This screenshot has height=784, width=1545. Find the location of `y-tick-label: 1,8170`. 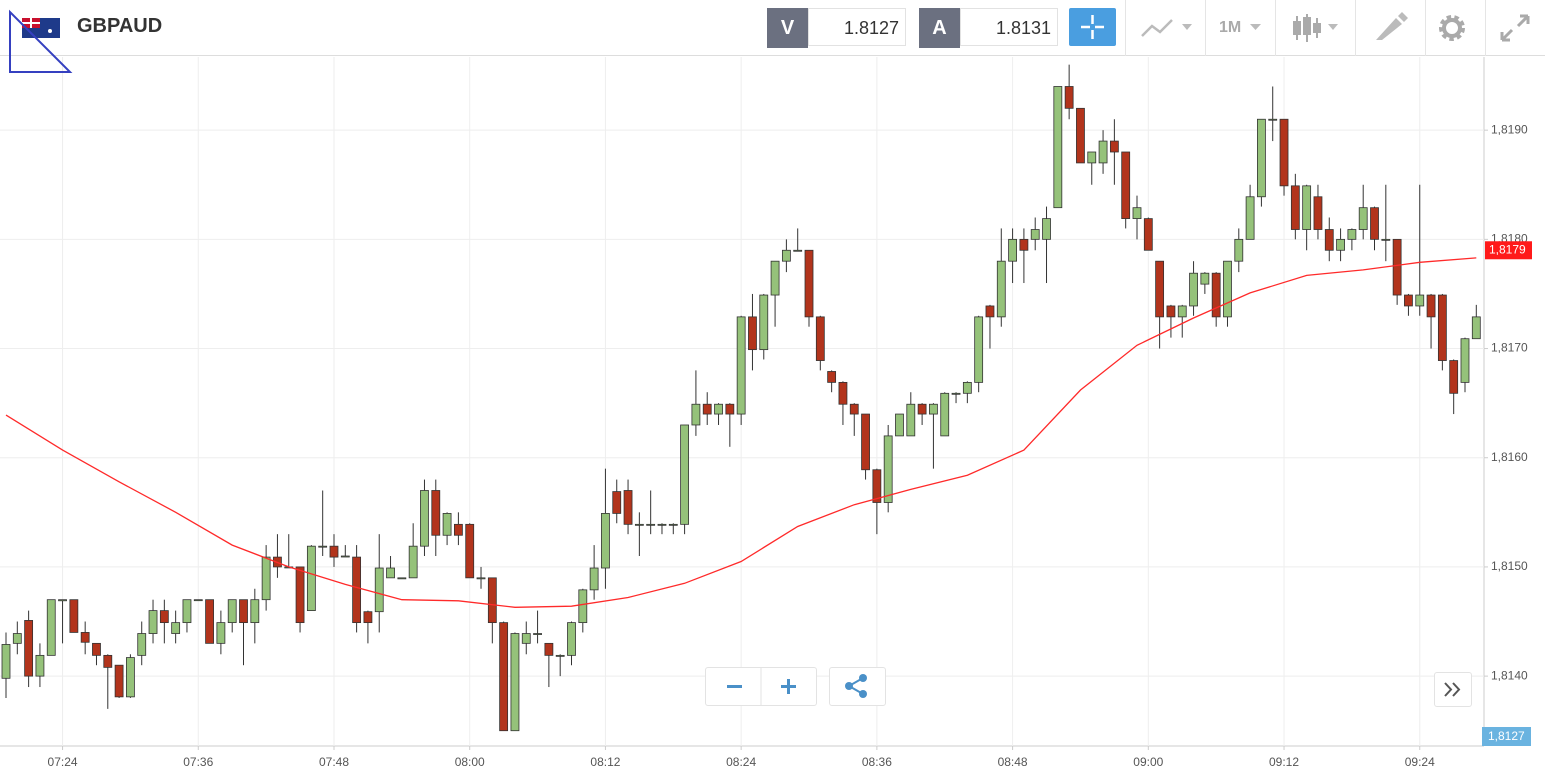

y-tick-label: 1,8170 is located at coordinates (1509, 348).